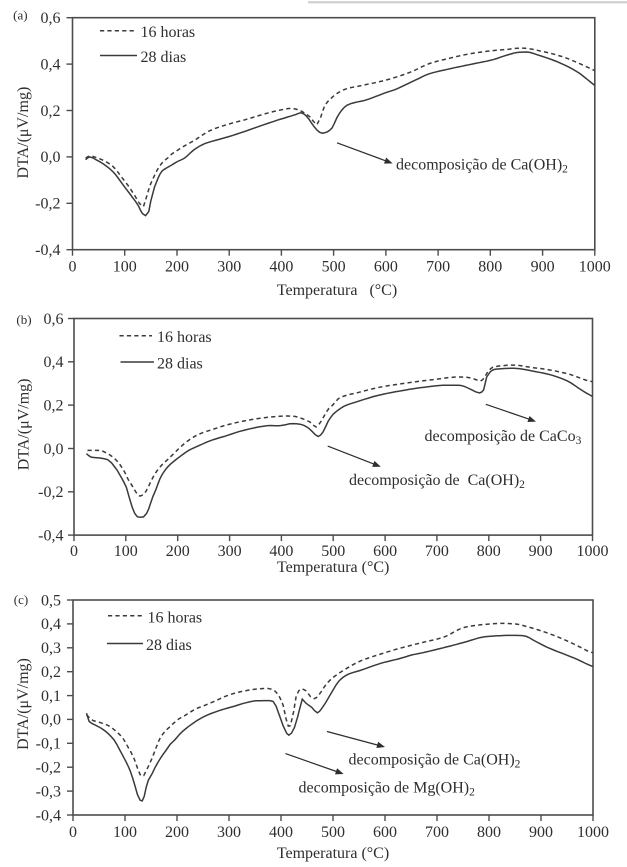  What do you see at coordinates (503, 437) in the screenshot?
I see `svg-text: decomposição de CaCo3` at bounding box center [503, 437].